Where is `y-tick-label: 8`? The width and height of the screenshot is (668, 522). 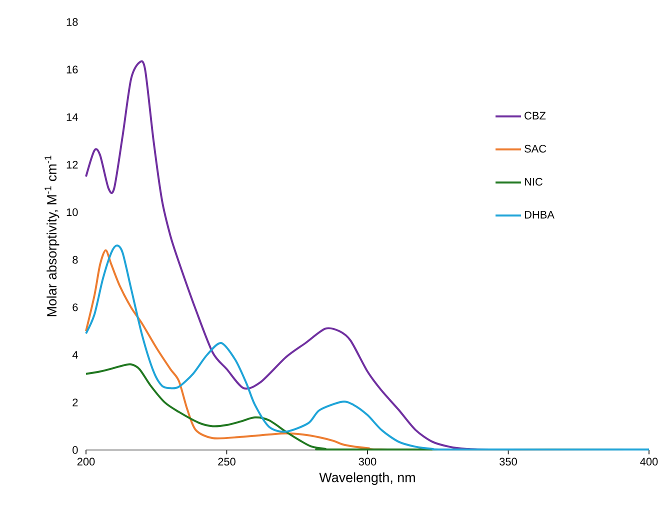
y-tick-label: 8 is located at coordinates (75, 260).